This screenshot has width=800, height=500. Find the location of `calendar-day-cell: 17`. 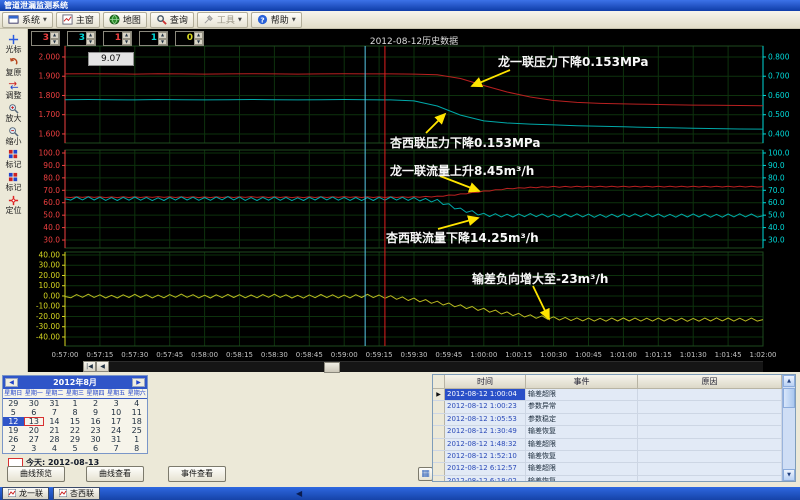

calendar-day-cell: 17 is located at coordinates (116, 421).